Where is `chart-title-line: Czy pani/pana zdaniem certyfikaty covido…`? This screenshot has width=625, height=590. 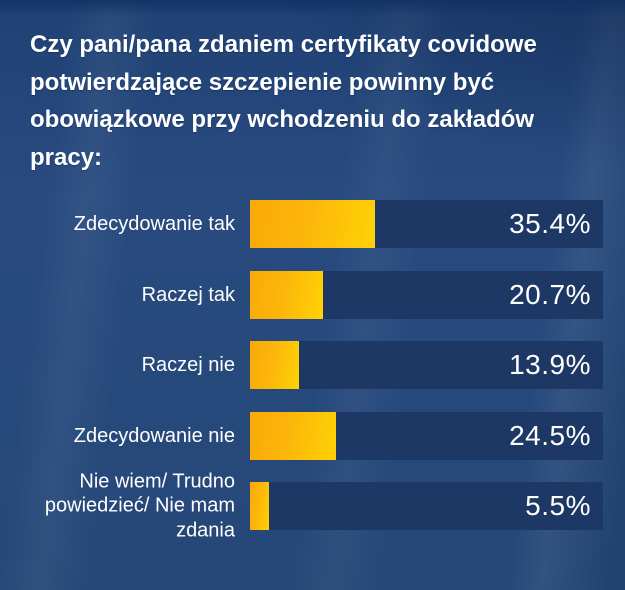 chart-title-line: Czy pani/pana zdaniem certyfikaty covido… is located at coordinates (283, 44).